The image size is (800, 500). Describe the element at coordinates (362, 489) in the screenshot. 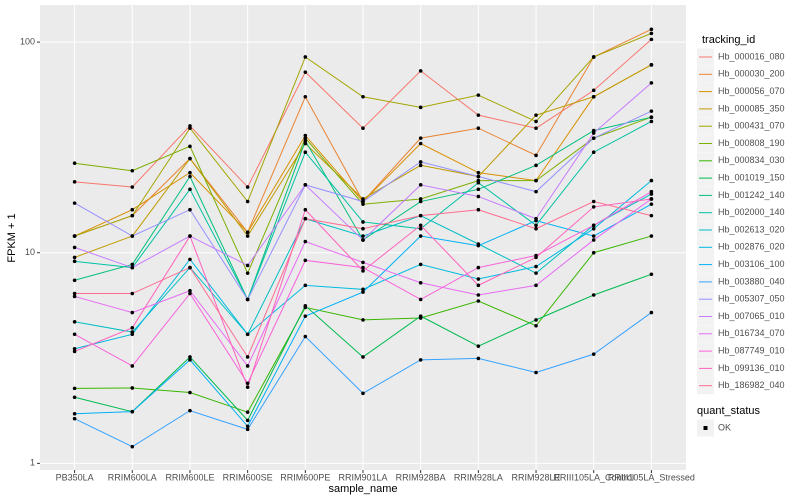

I see `x-axis-label: sample_name` at that location.